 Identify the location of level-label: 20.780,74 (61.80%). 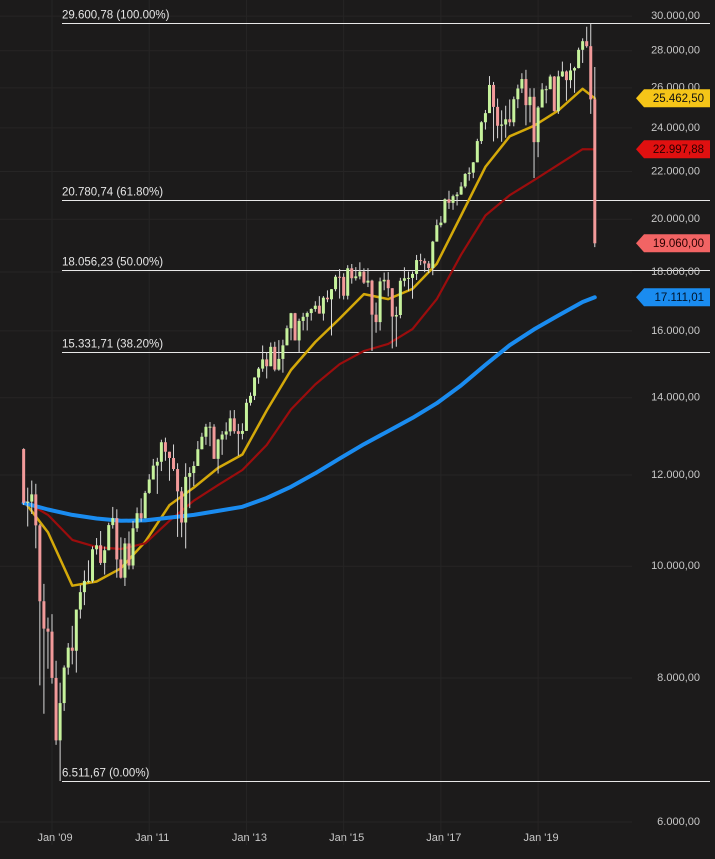
(112, 193).